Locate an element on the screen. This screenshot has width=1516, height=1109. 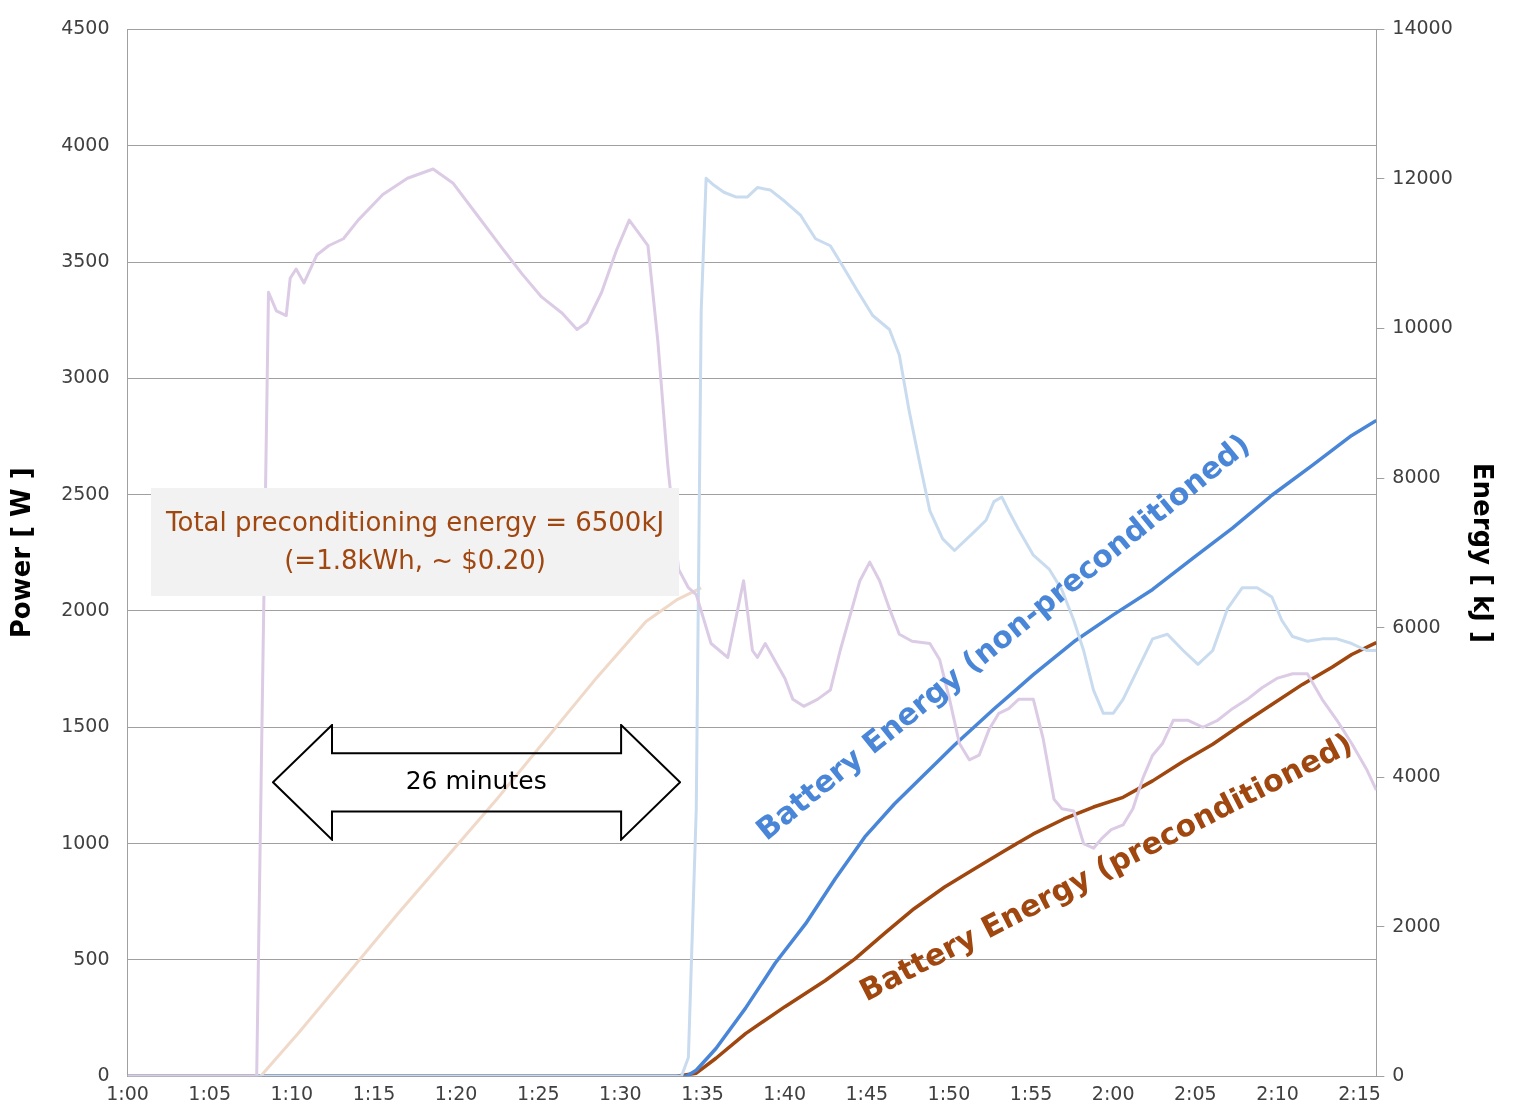
y-tick-label: 500 is located at coordinates (91, 957).